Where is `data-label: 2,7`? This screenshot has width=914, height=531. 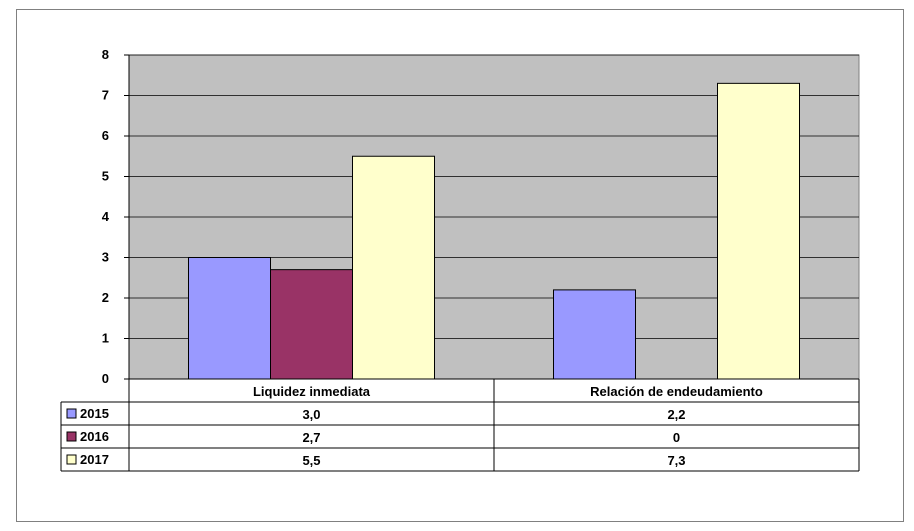 data-label: 2,7 is located at coordinates (311, 437).